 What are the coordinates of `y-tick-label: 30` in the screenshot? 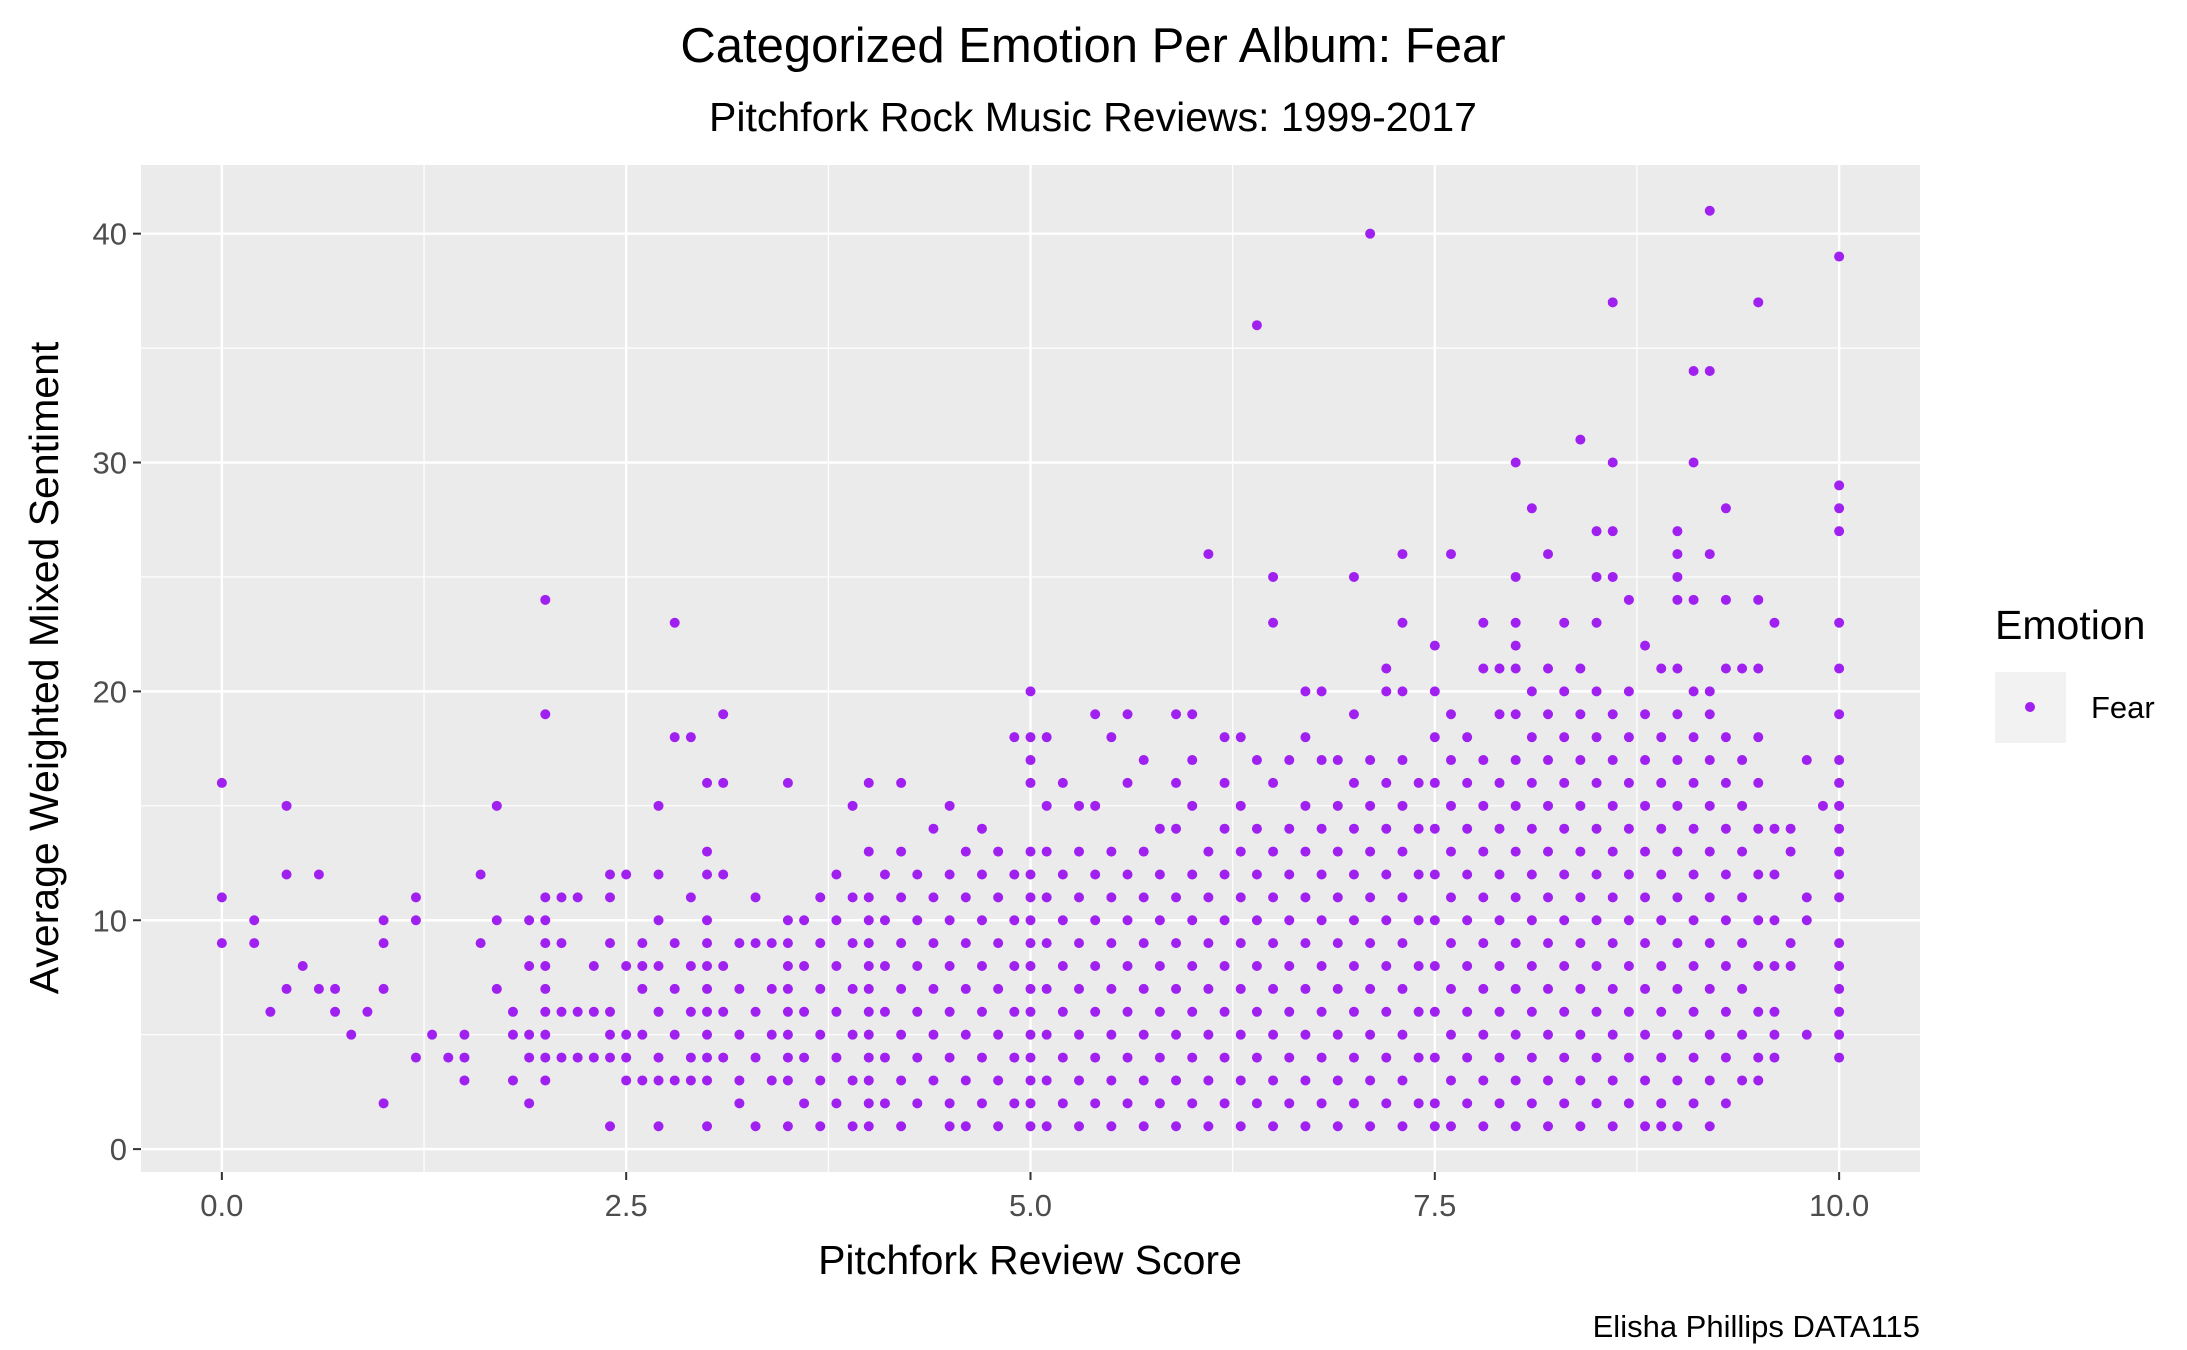 It's located at (110, 463).